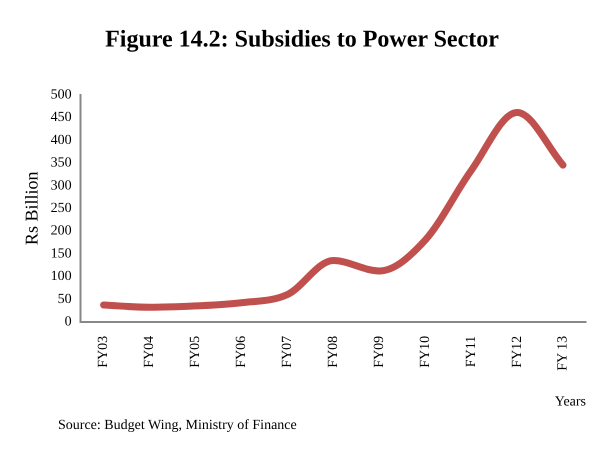 This screenshot has height=457, width=614. Describe the element at coordinates (471, 352) in the screenshot. I see `x-tick-label: FY11` at that location.